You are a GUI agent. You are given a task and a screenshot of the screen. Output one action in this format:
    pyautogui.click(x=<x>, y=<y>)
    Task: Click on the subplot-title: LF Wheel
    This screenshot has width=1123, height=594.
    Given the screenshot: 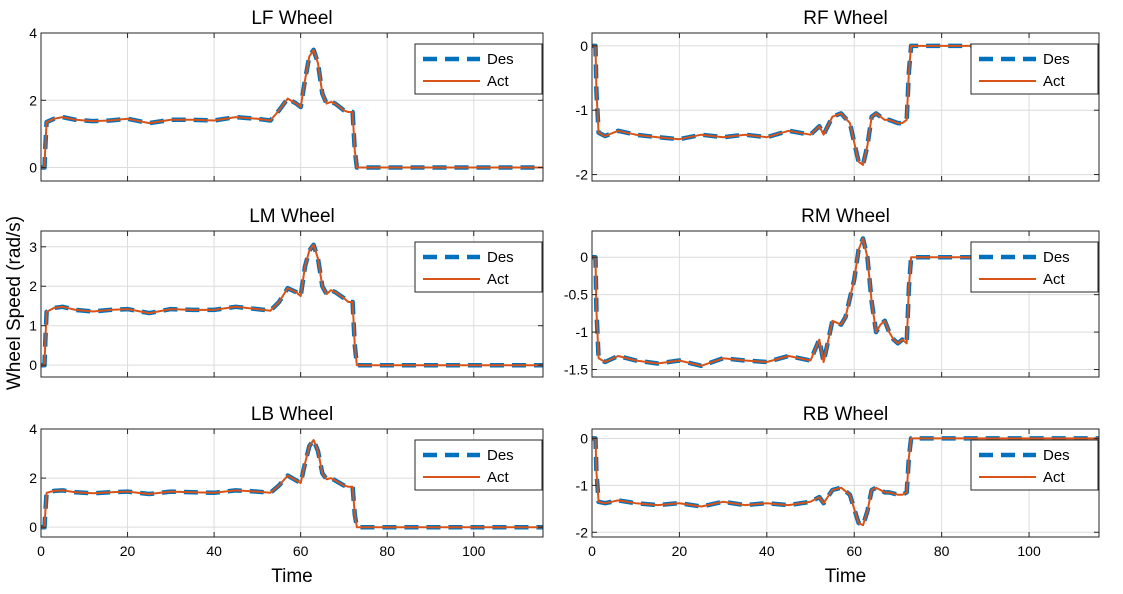 What is the action you would take?
    pyautogui.click(x=291, y=18)
    